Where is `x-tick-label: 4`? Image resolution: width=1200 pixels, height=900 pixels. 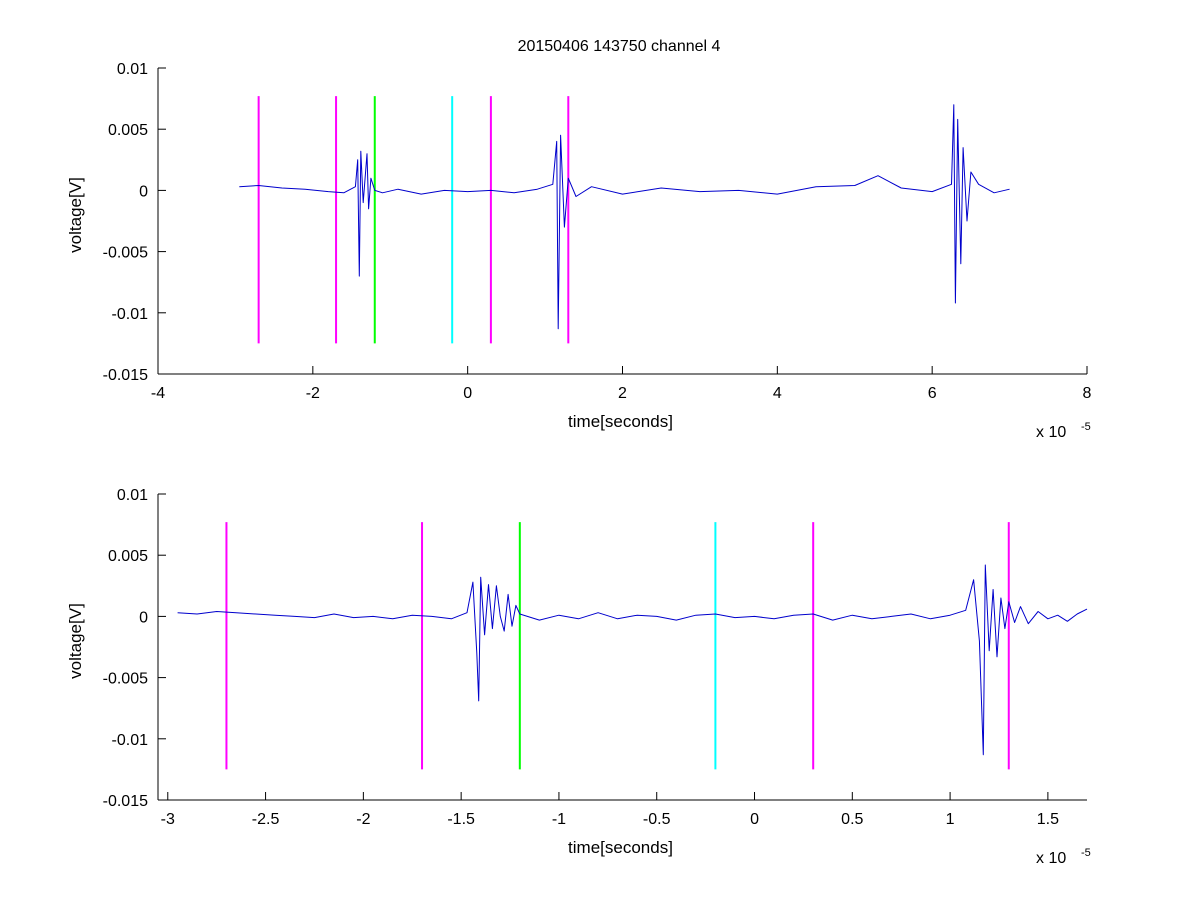
x-tick-label: 4 is located at coordinates (777, 393).